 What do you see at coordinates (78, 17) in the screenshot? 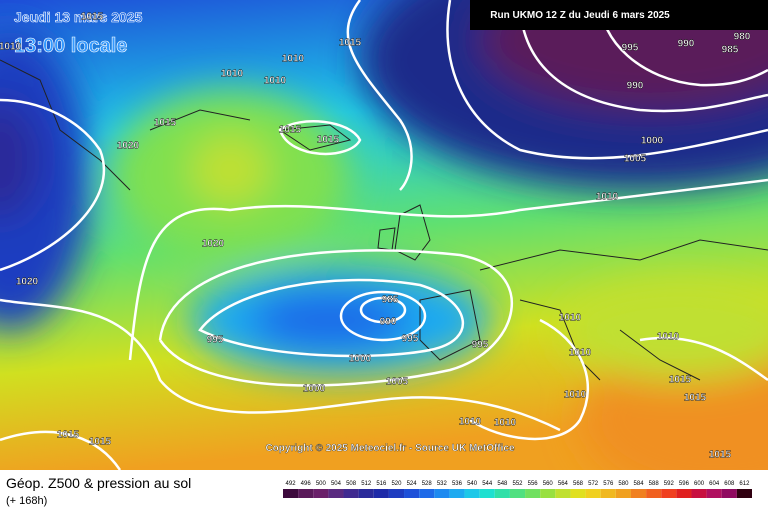
I see `forecast-date: Jeudi 13 mars 2025` at bounding box center [78, 17].